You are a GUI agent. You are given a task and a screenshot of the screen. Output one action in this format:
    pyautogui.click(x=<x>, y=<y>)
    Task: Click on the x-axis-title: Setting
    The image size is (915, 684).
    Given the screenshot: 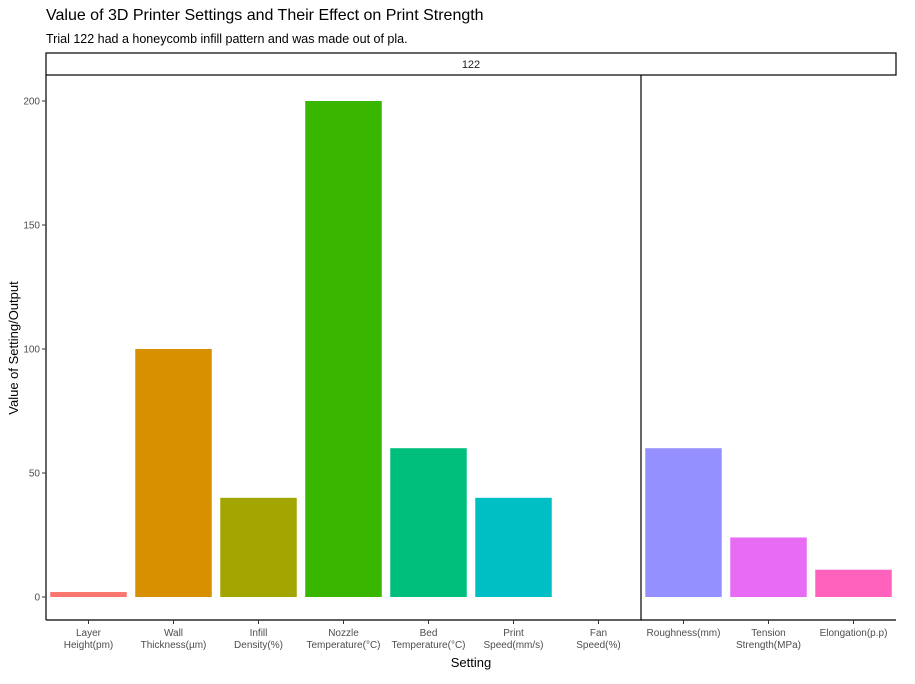 What is the action you would take?
    pyautogui.click(x=471, y=662)
    